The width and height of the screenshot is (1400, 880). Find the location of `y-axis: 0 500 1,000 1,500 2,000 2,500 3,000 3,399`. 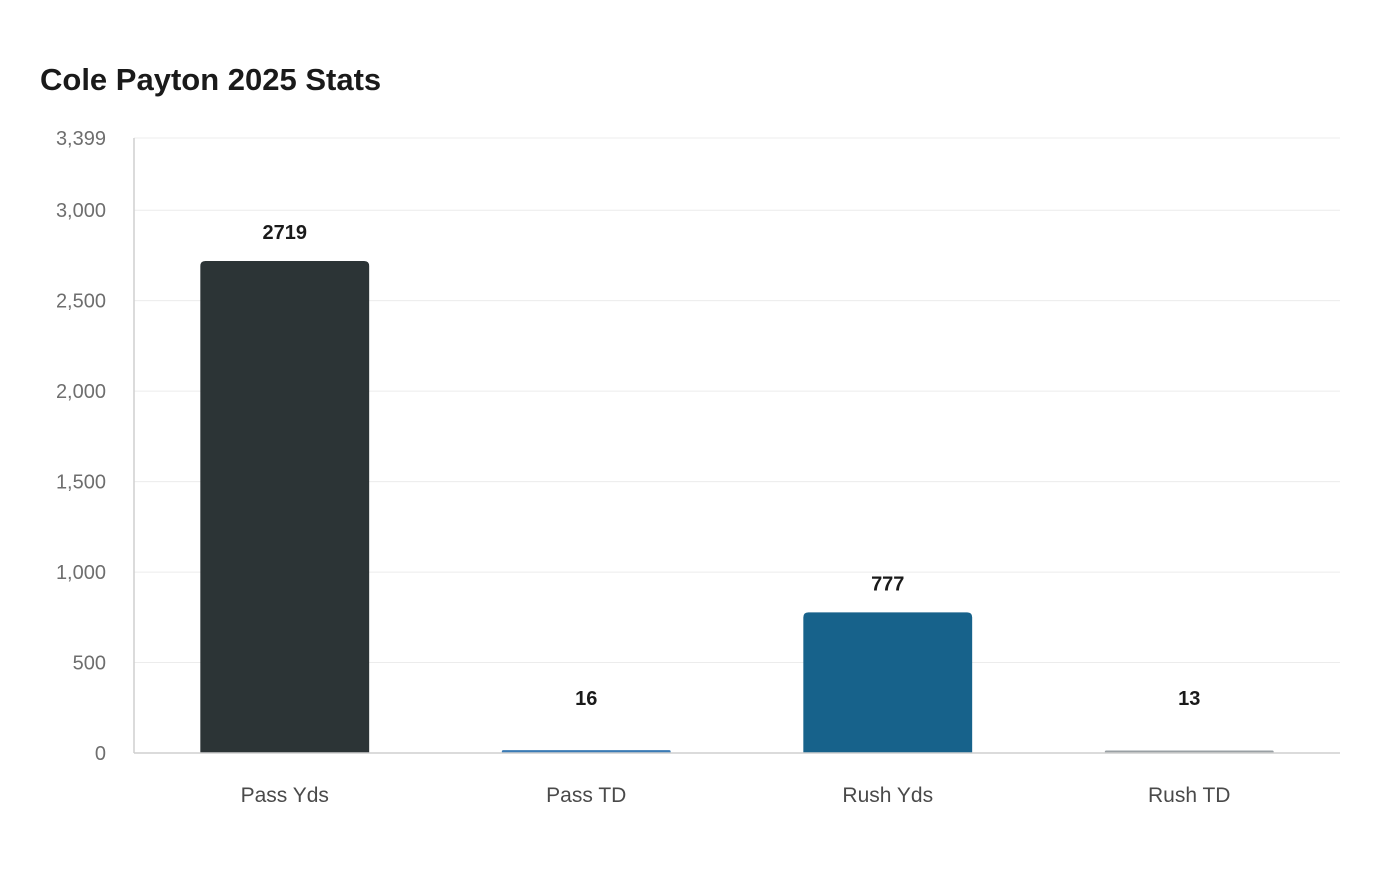

y-axis: 0 500 1,000 1,500 2,000 2,500 3,000 3,399 is located at coordinates (95, 446).